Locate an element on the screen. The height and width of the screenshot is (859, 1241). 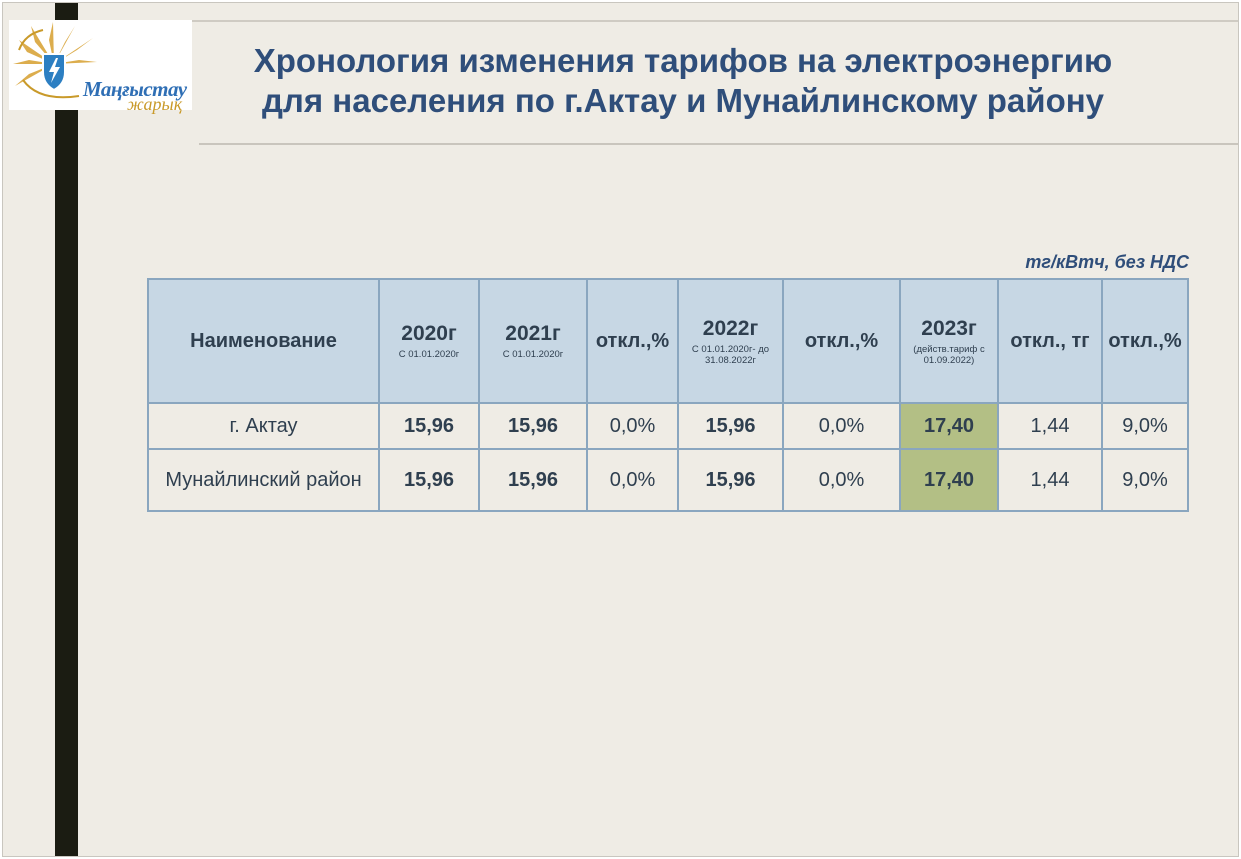
left-accent-bar is located at coordinates (66, 429).